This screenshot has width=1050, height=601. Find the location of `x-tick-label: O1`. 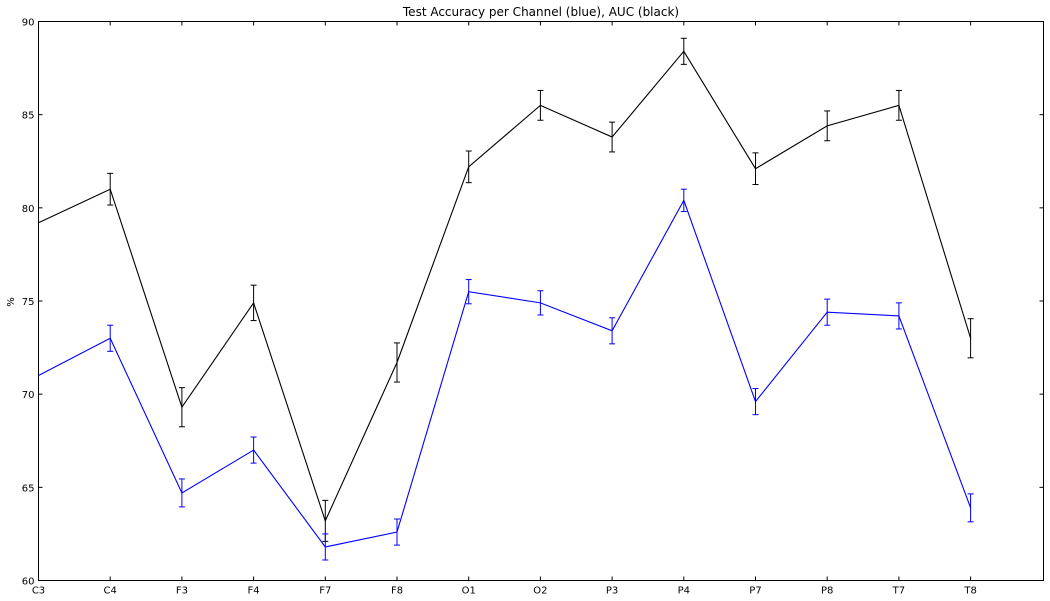

x-tick-label: O1 is located at coordinates (469, 591).